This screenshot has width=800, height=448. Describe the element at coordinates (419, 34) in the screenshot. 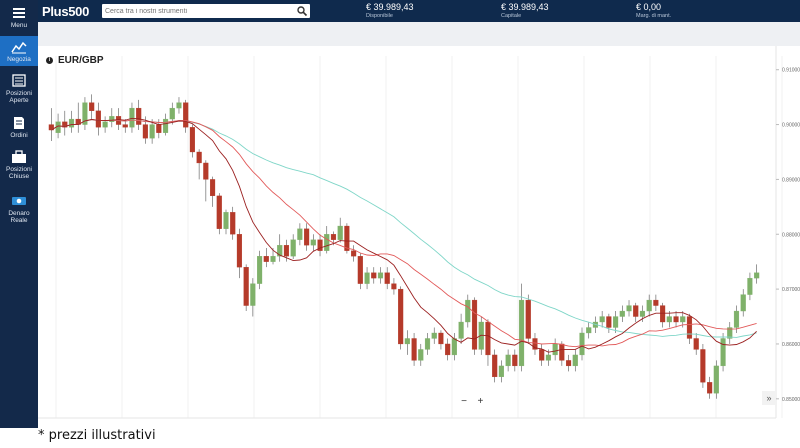

I see `chart-toolbar` at that location.